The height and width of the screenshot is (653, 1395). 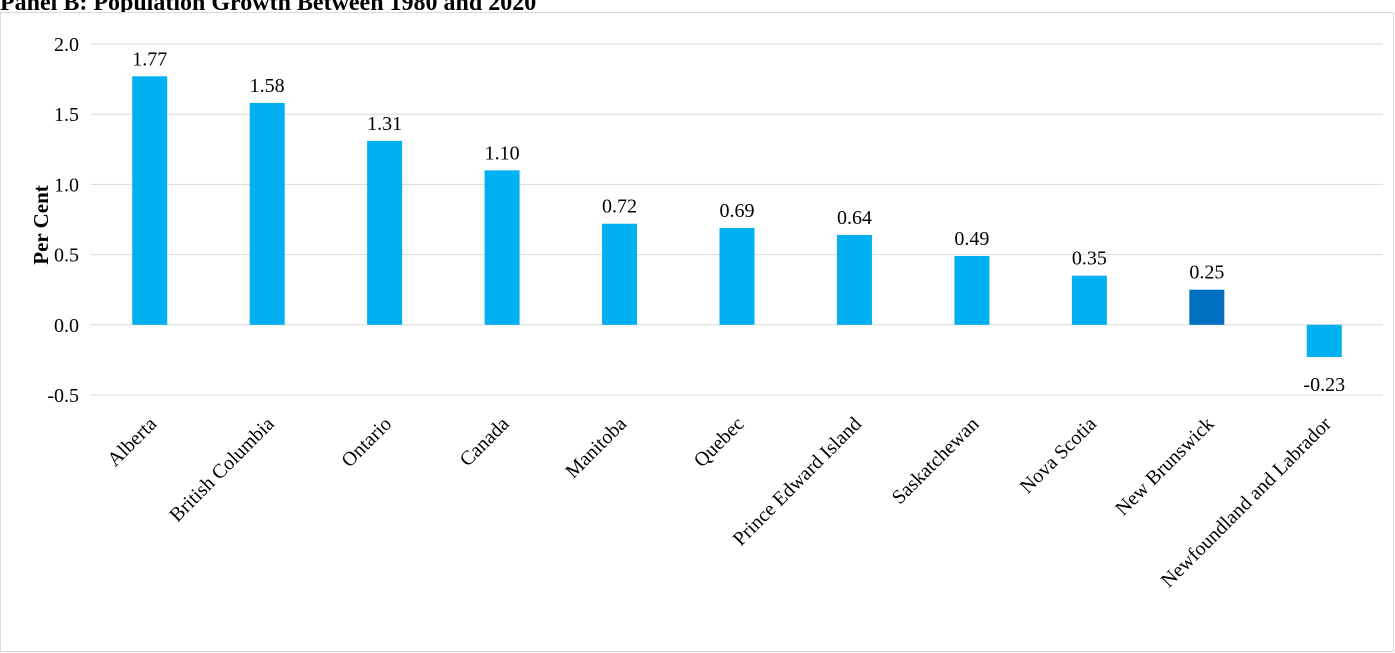 What do you see at coordinates (1164, 466) in the screenshot?
I see `x-tick-label: New Brunswick` at bounding box center [1164, 466].